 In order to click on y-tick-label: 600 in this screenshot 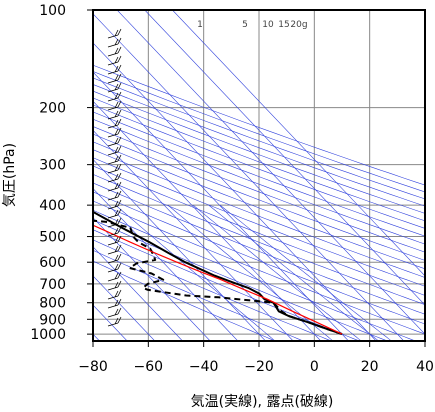, I will do `click(52, 263)`.